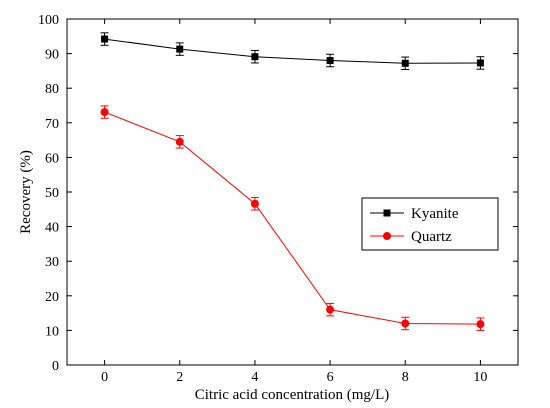 The height and width of the screenshot is (408, 550). What do you see at coordinates (52, 55) in the screenshot?
I see `y-tick-label: 90` at bounding box center [52, 55].